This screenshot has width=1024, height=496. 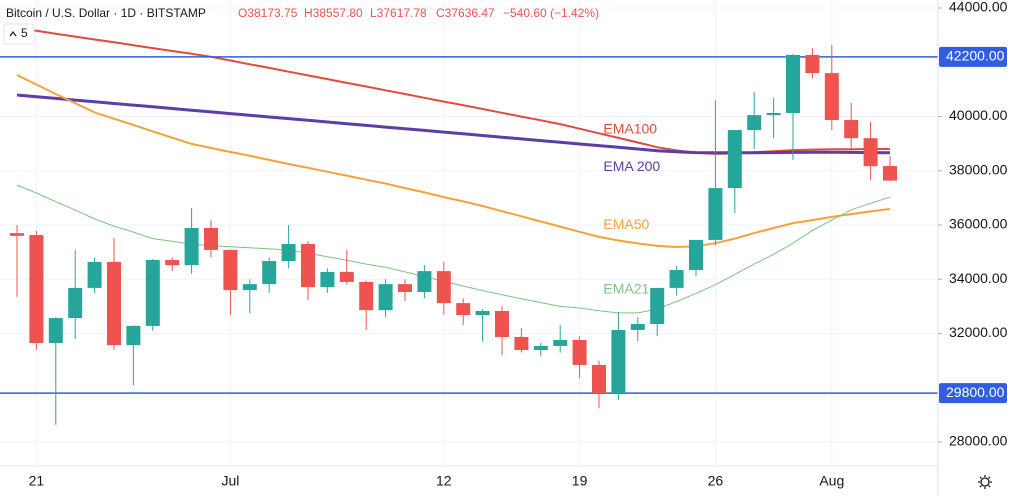 What do you see at coordinates (978, 115) in the screenshot?
I see `y-tick-label: 40000.00` at bounding box center [978, 115].